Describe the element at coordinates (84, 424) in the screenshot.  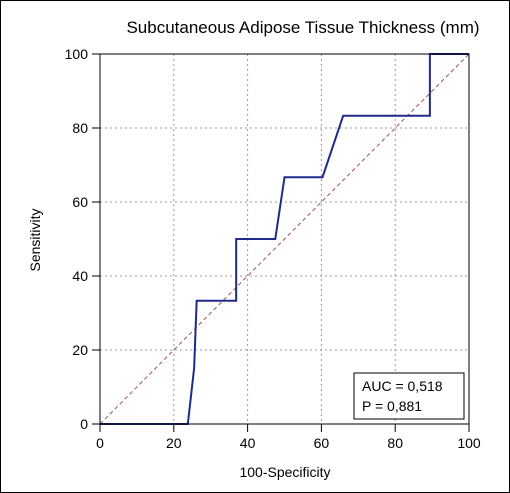
I see `y-tick-label: 0` at that location.